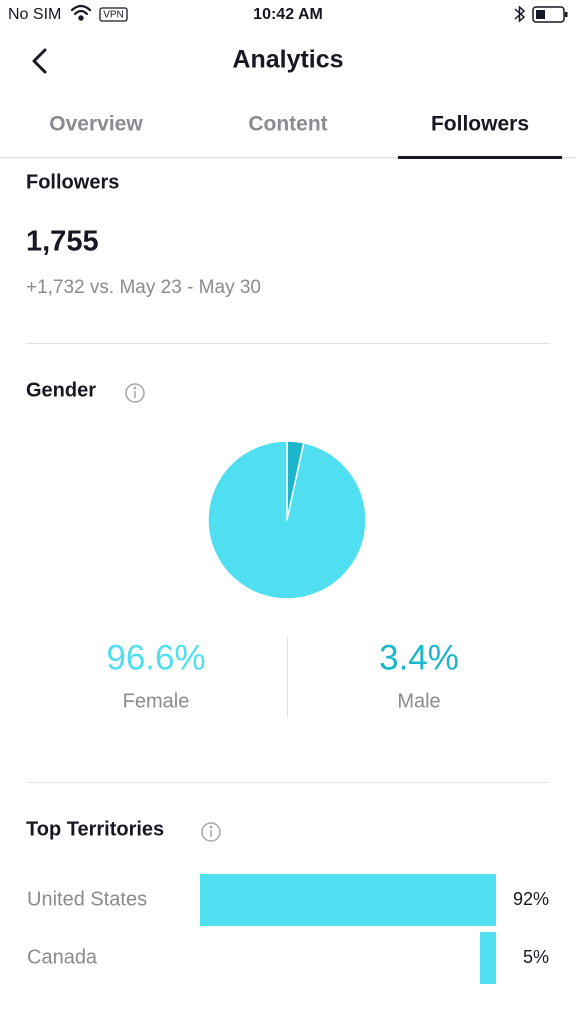 The image size is (576, 1024). I want to click on territory-percent: 5%, so click(536, 957).